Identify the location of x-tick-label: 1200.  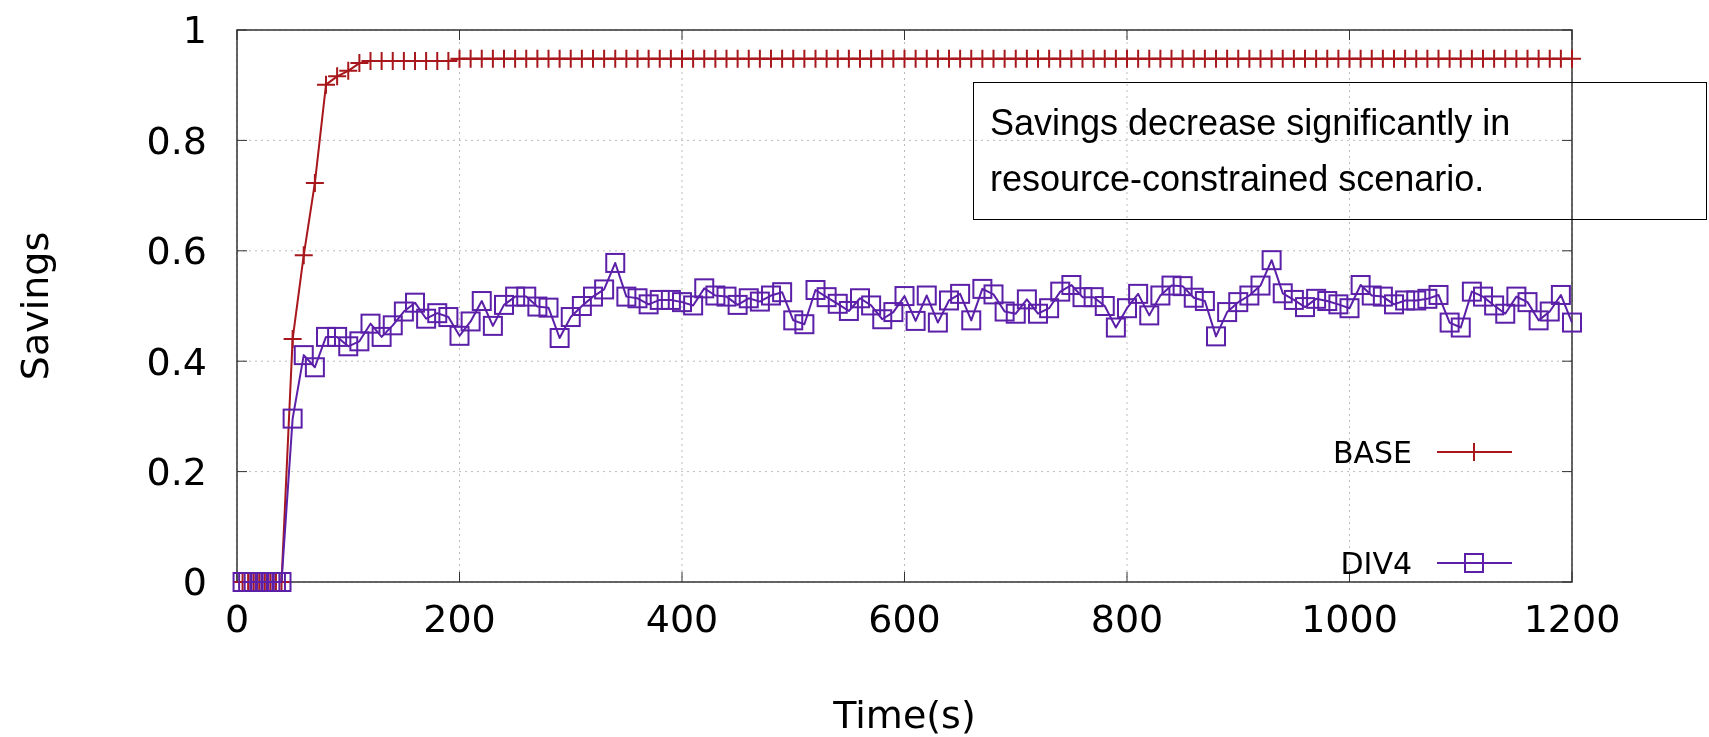
(1572, 619).